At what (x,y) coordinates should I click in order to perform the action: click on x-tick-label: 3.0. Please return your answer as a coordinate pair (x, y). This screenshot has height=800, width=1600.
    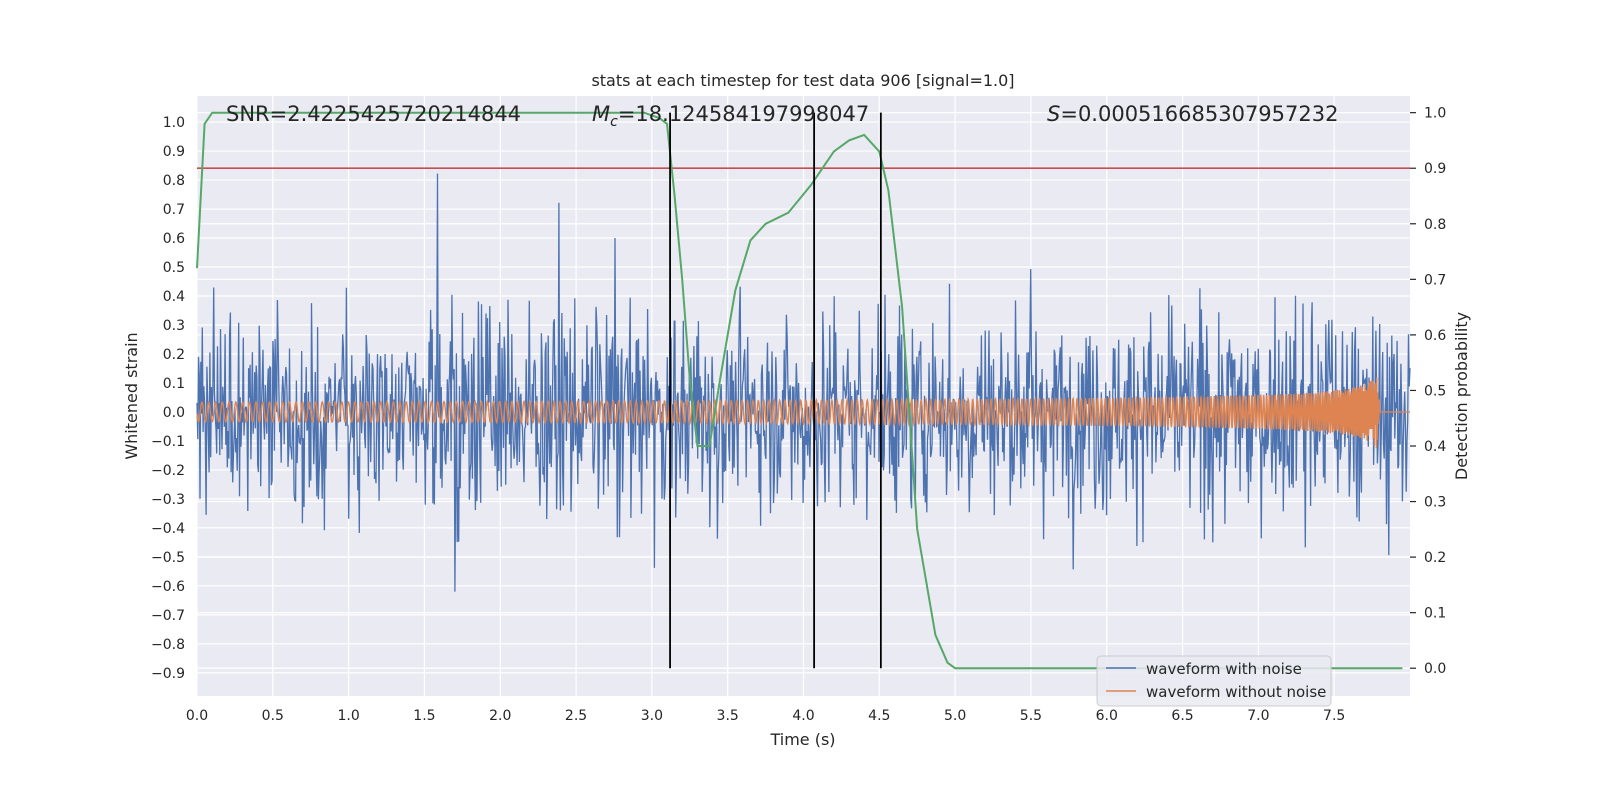
    Looking at the image, I should click on (652, 716).